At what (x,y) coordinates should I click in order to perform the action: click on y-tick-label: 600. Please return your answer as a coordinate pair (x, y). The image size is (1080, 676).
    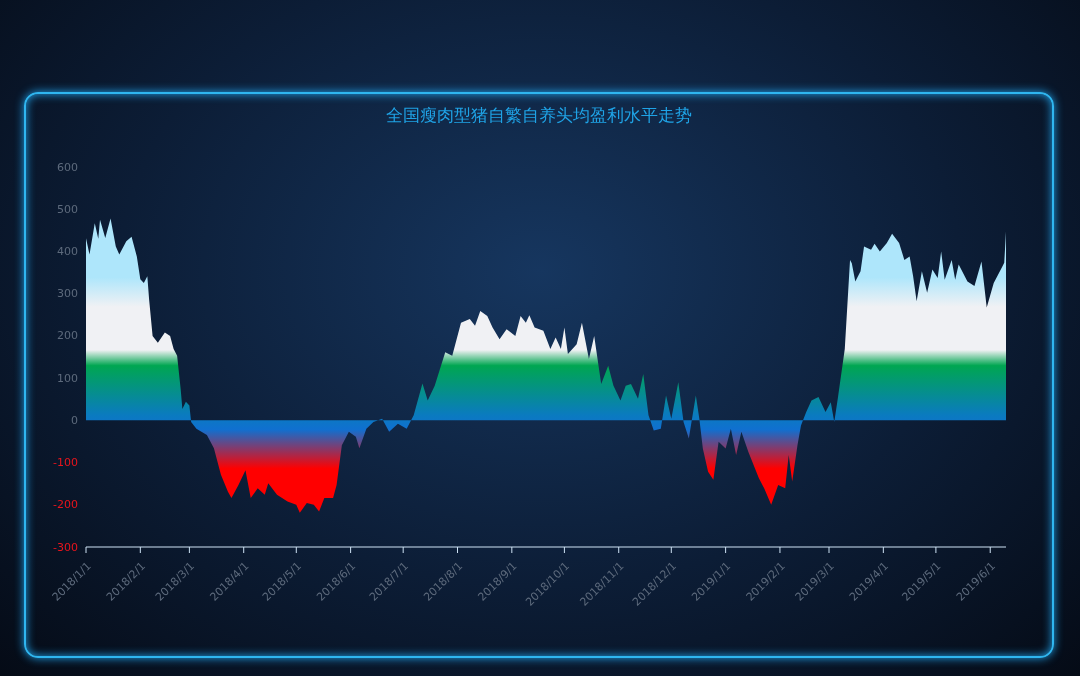
    Looking at the image, I should click on (67, 167).